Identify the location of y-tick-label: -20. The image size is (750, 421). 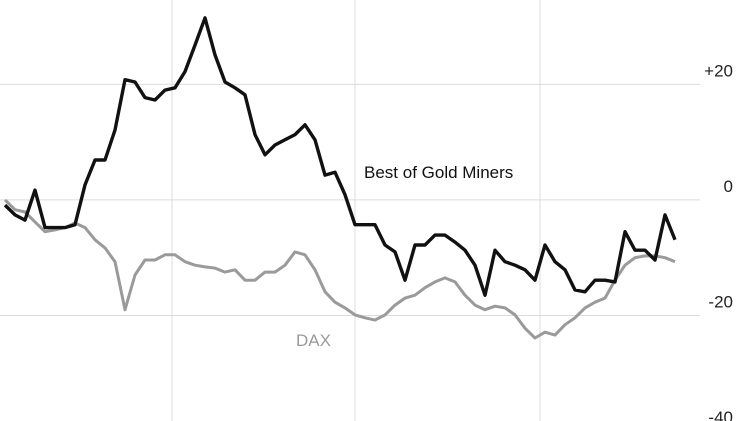
(720, 301).